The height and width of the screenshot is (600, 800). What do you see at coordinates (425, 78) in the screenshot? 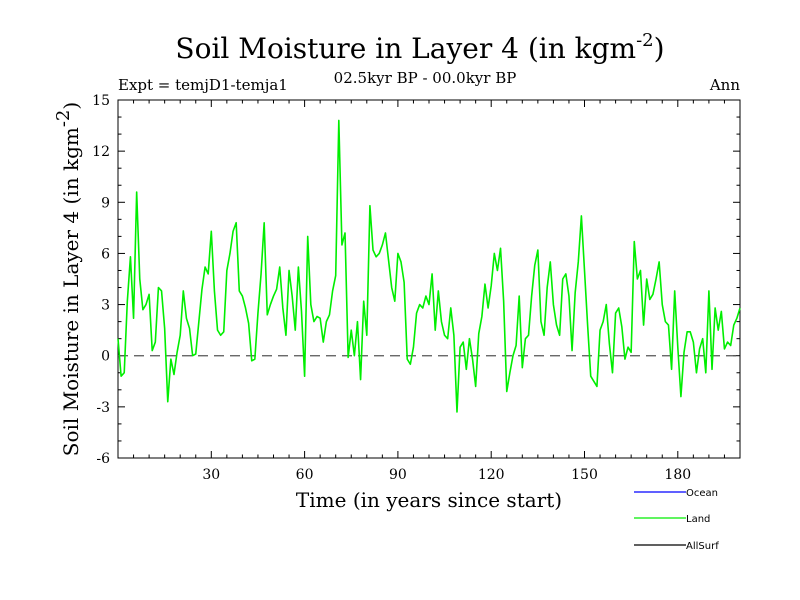
I see `period-label: 02.5kyr BP - 00.0kyr BP` at bounding box center [425, 78].